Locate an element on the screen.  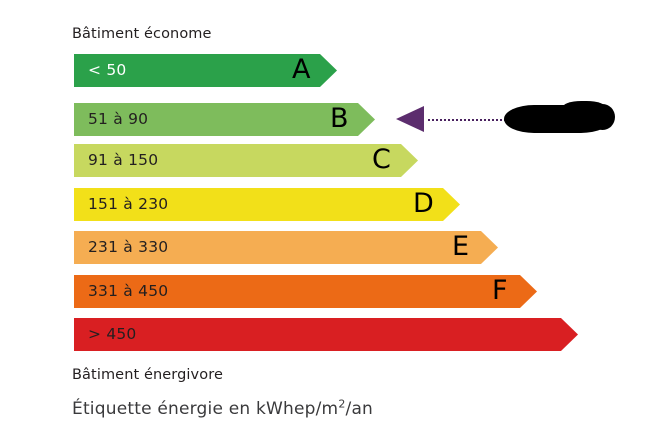
energy-bar-c: 91 à 150 C is located at coordinates (246, 160).